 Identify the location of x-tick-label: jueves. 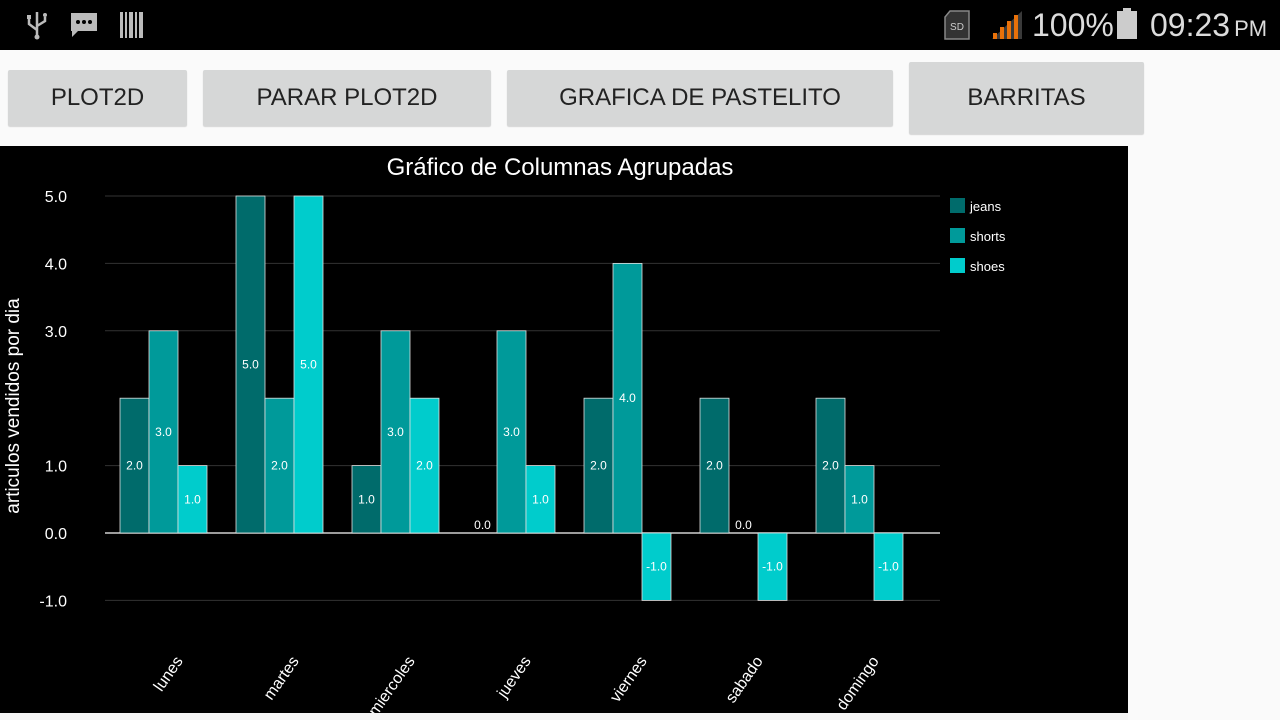
(514, 678).